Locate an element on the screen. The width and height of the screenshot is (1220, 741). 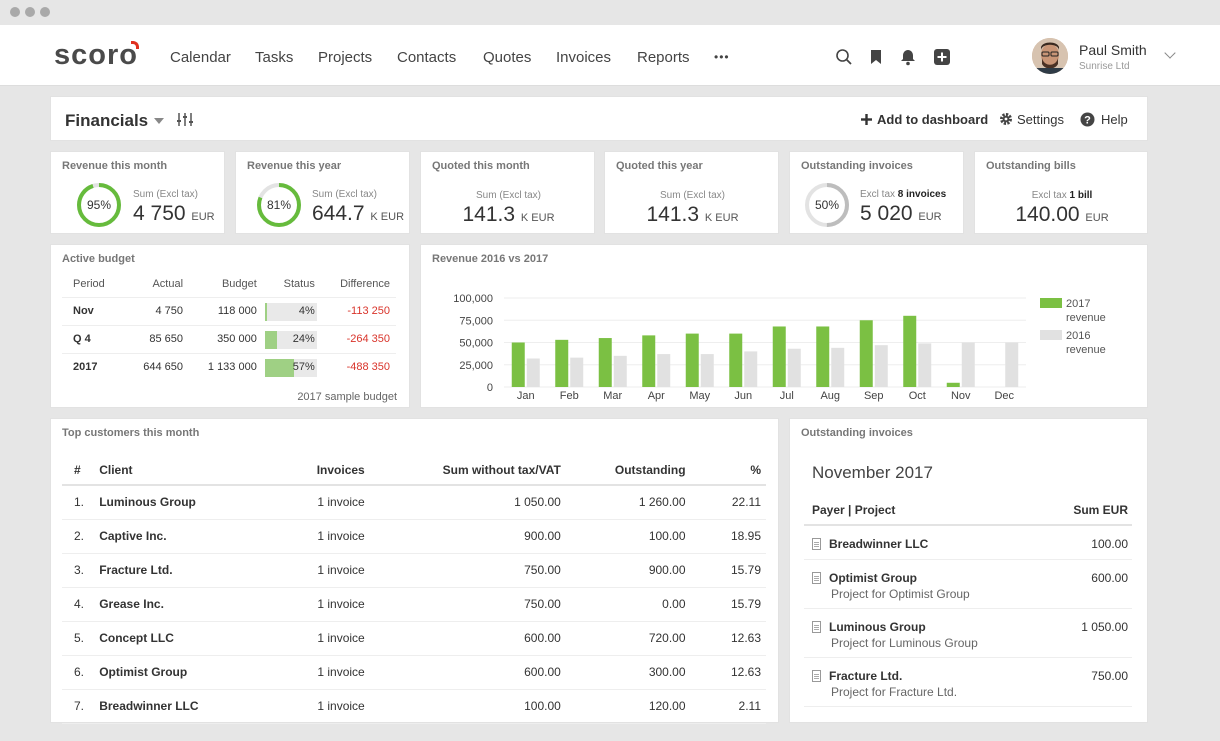
client-name: Grease Inc. is located at coordinates (180, 604).